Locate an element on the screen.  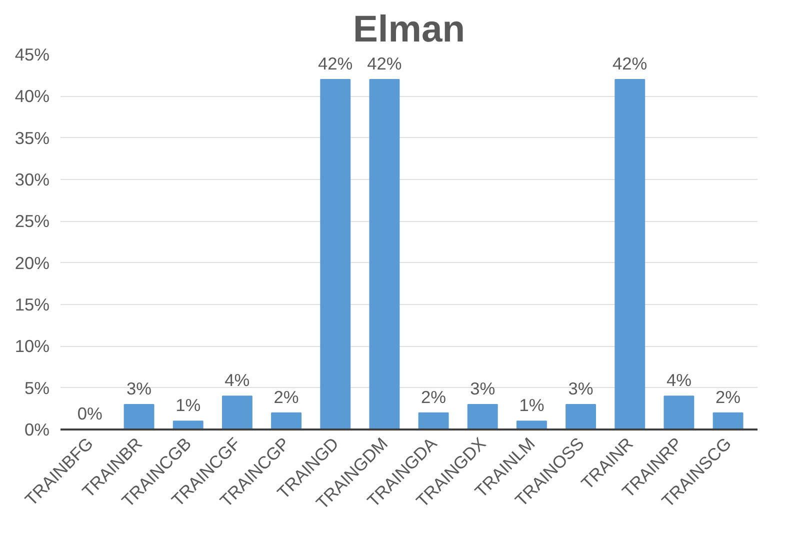
y-tick-label: 30% is located at coordinates (32, 180).